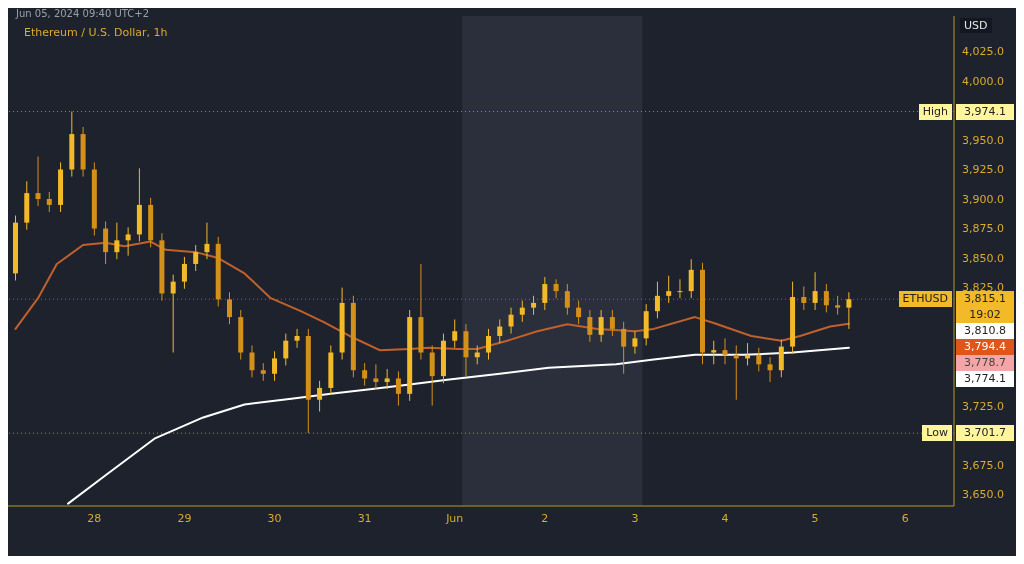 The image size is (1024, 564). What do you see at coordinates (983, 465) in the screenshot?
I see `y-tick-label: 3,675.0` at bounding box center [983, 465].